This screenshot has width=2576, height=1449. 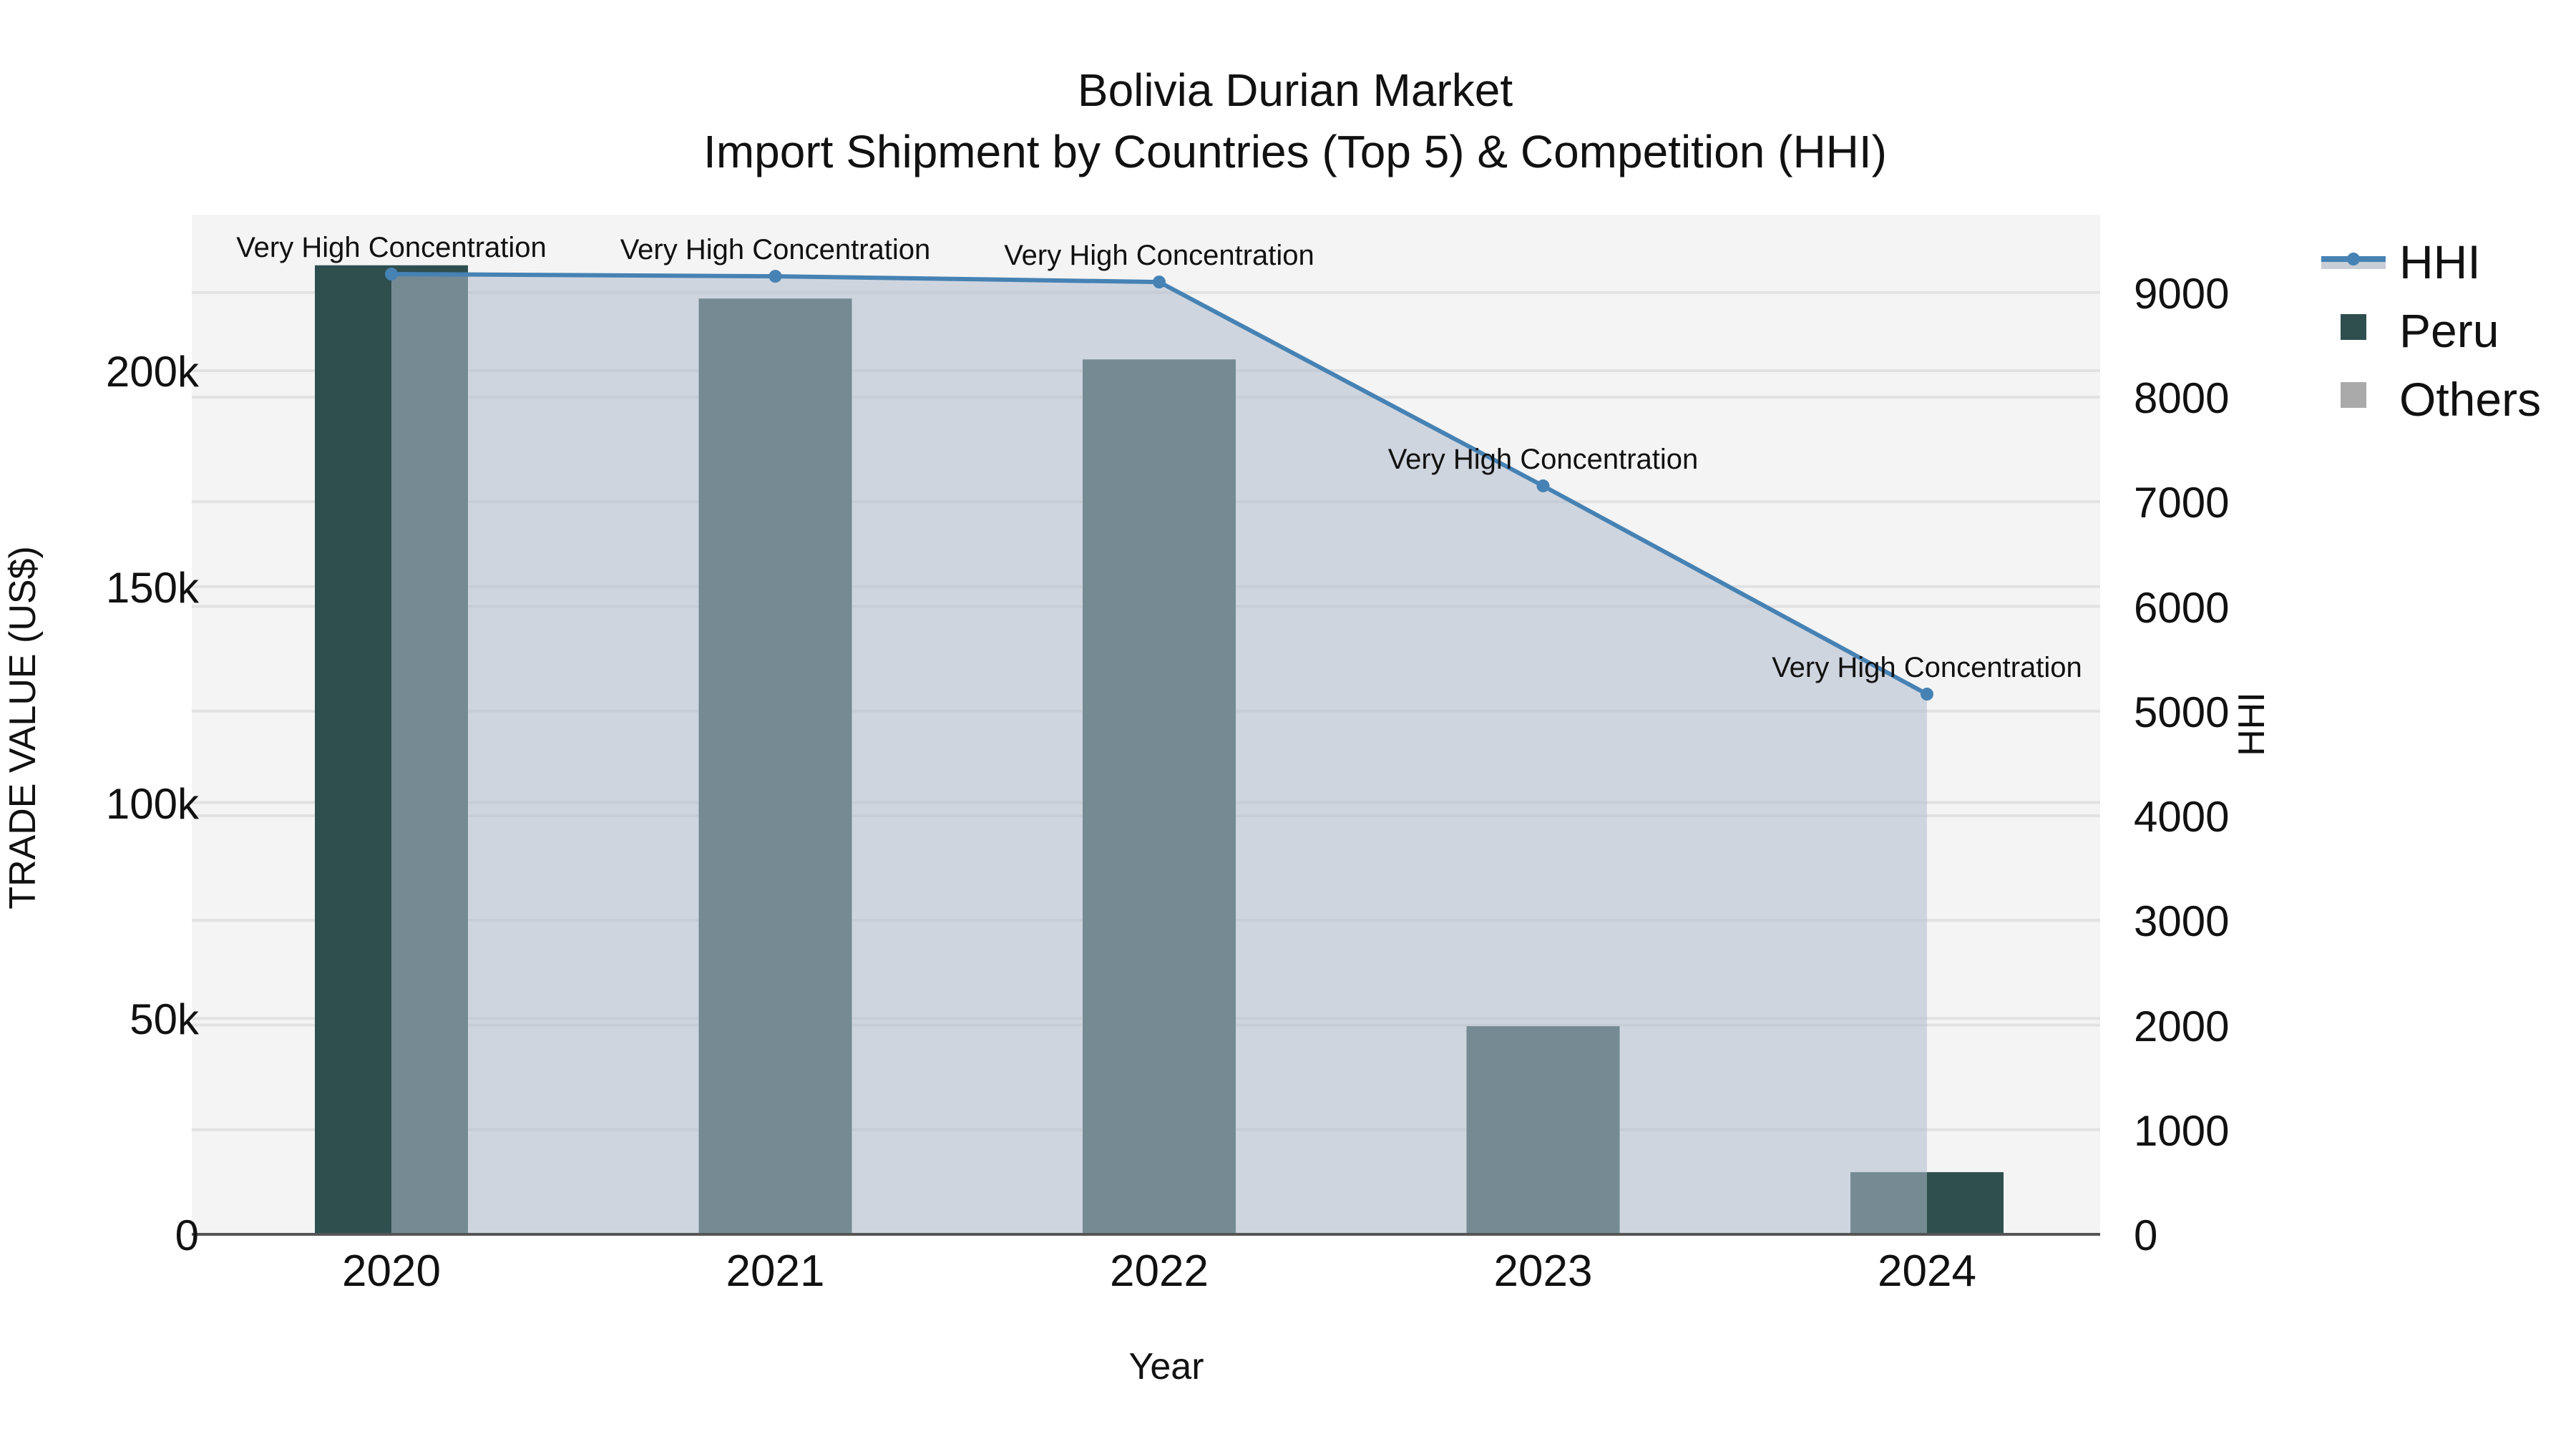 I want to click on x-tick-label: 2023, so click(x=1543, y=1271).